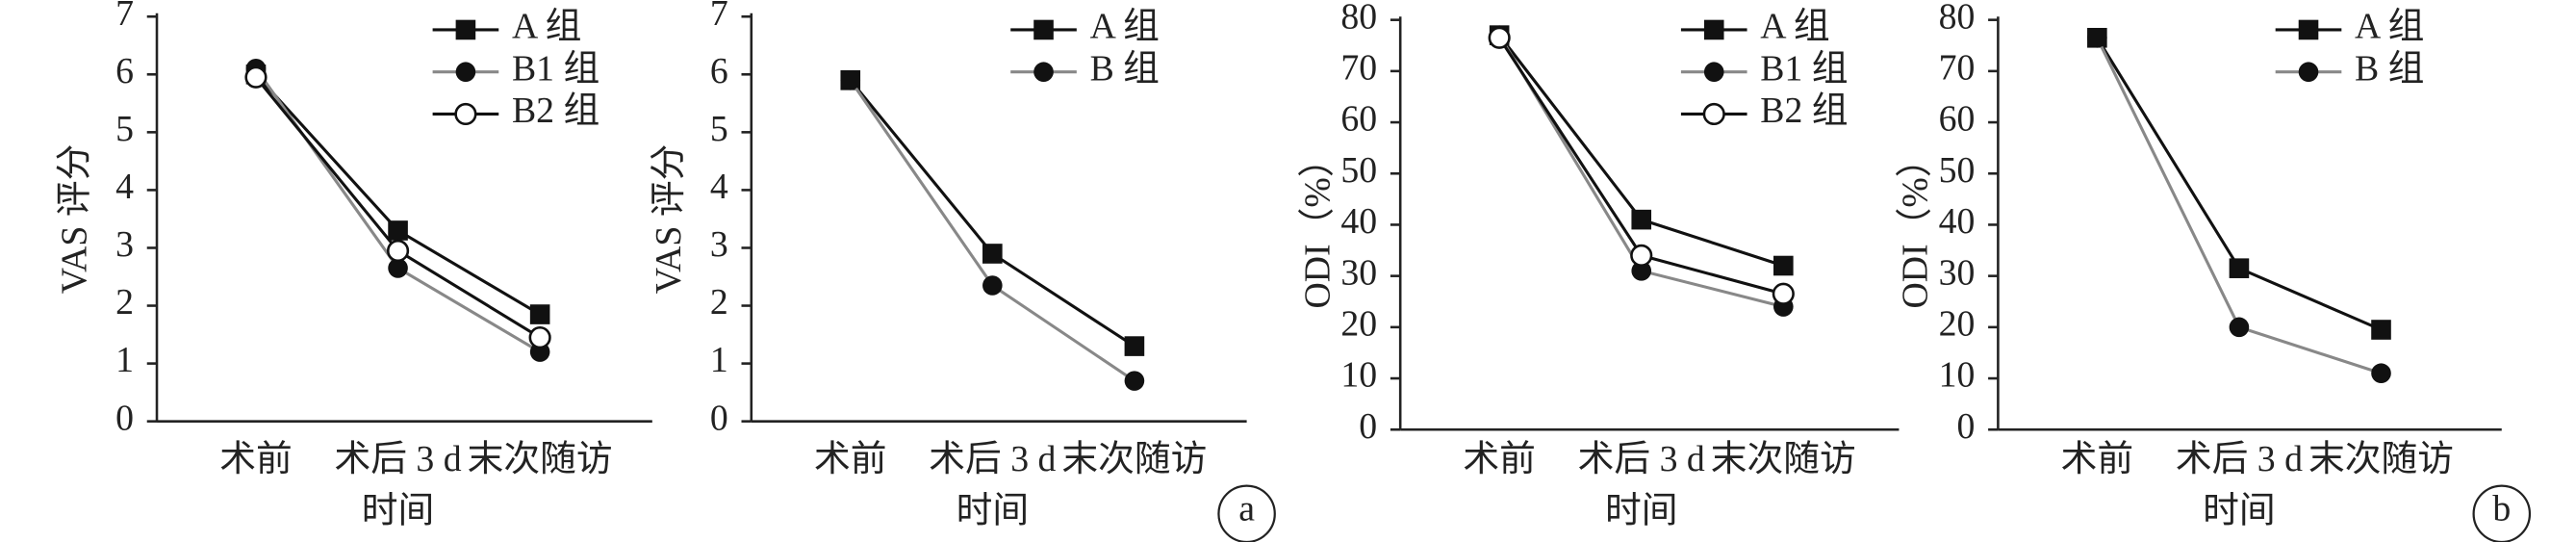  Describe the element at coordinates (124, 71) in the screenshot. I see `y-tick-label: 6` at that location.